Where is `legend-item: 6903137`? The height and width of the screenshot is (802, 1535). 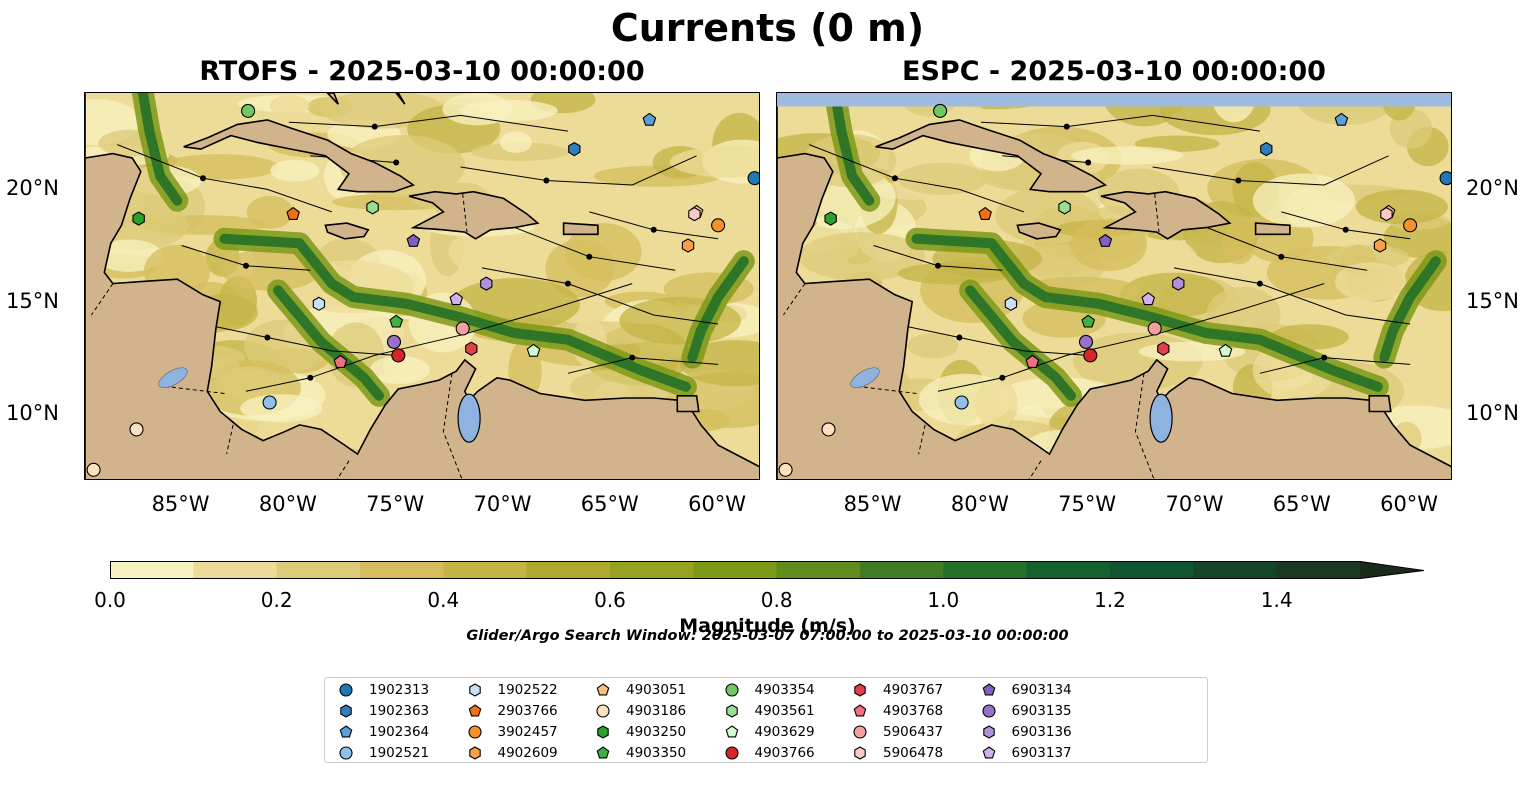 legend-item: 6903137 is located at coordinates (1026, 753).